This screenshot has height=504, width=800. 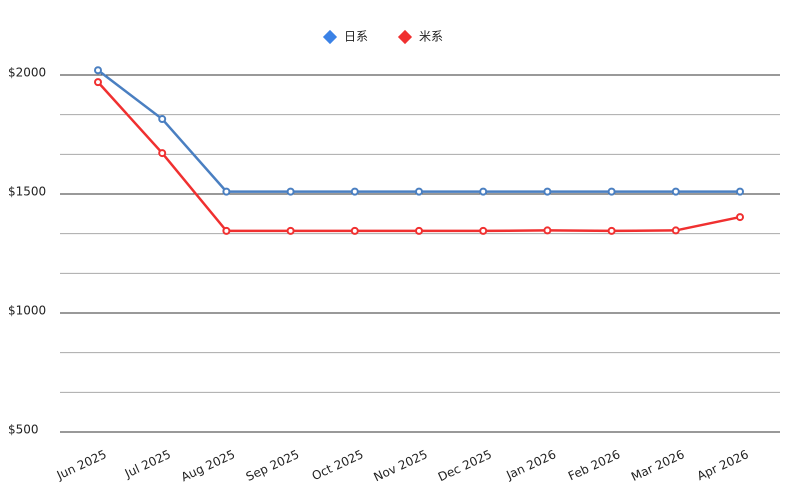 I want to click on y-tick-label: $1000, so click(x=27, y=311).